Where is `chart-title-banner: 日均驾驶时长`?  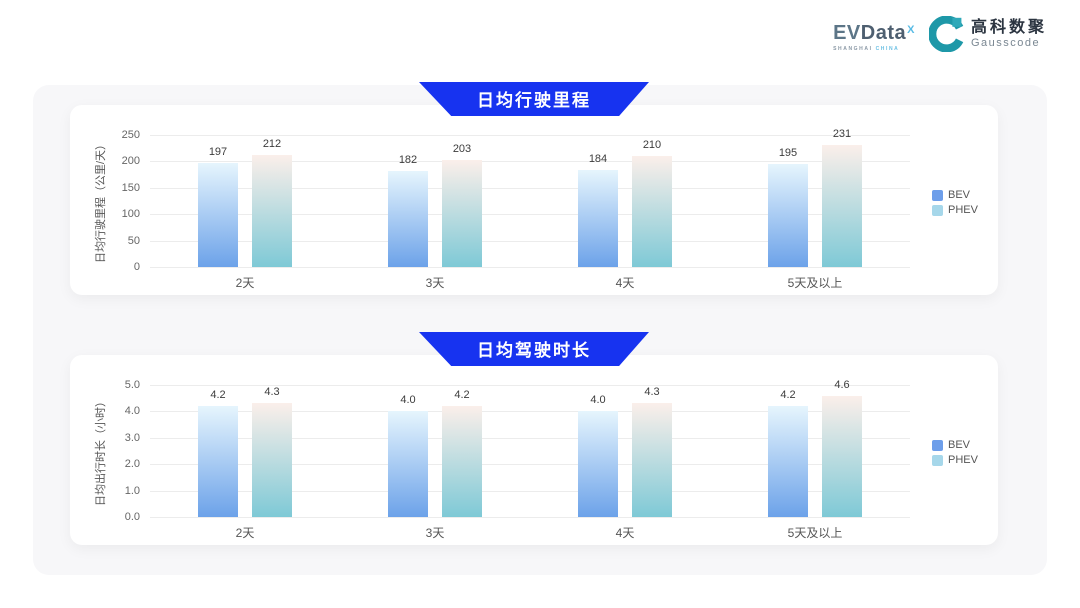
chart-title-banner: 日均驾驶时长 is located at coordinates (534, 349).